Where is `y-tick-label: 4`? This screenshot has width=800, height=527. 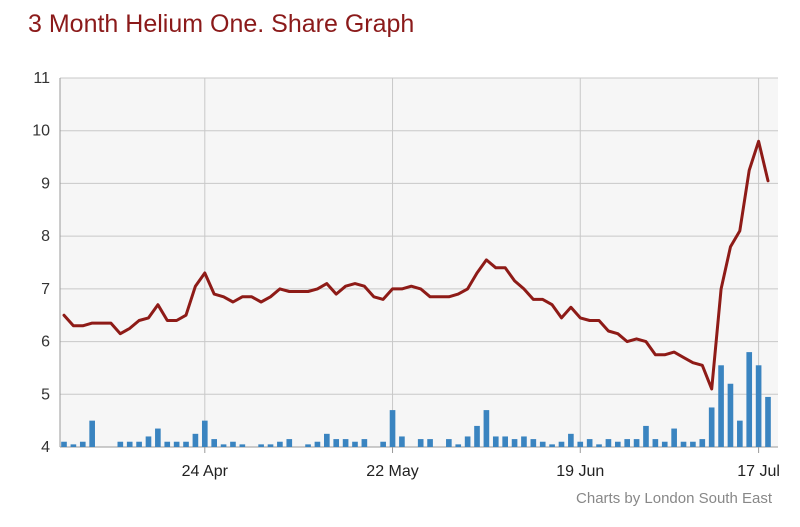
y-tick-label: 4 is located at coordinates (45, 447).